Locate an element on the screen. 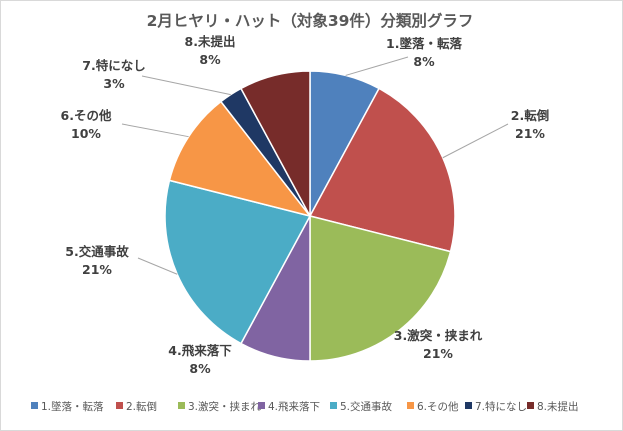 This screenshot has width=623, height=431. data-label-percent-6: 10% is located at coordinates (86, 133).